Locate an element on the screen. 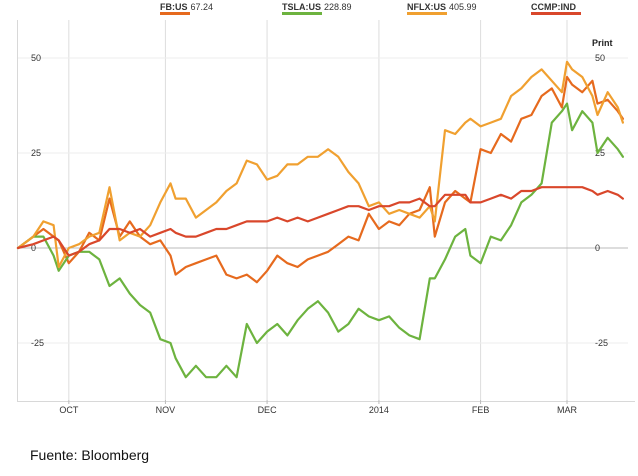 This screenshot has width=638, height=476. legend-entry-nflx: NFLX:US 405.99 is located at coordinates (442, 7).